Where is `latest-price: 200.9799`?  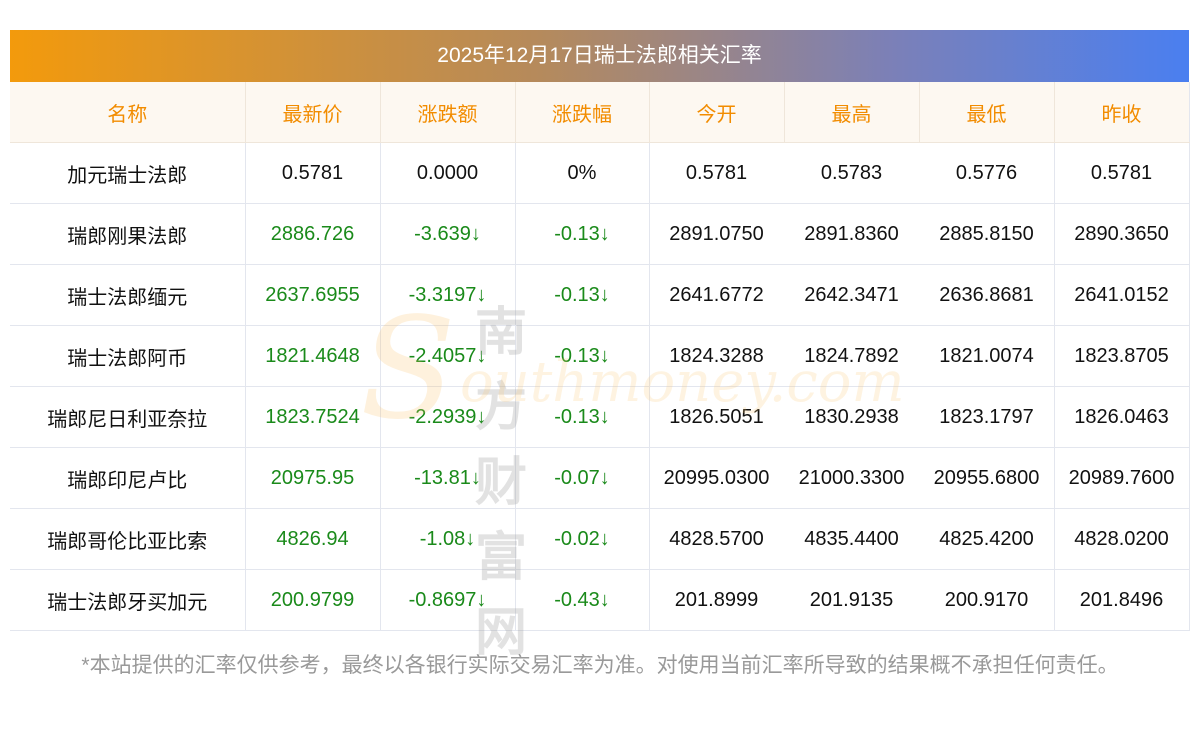 latest-price: 200.9799 is located at coordinates (313, 600).